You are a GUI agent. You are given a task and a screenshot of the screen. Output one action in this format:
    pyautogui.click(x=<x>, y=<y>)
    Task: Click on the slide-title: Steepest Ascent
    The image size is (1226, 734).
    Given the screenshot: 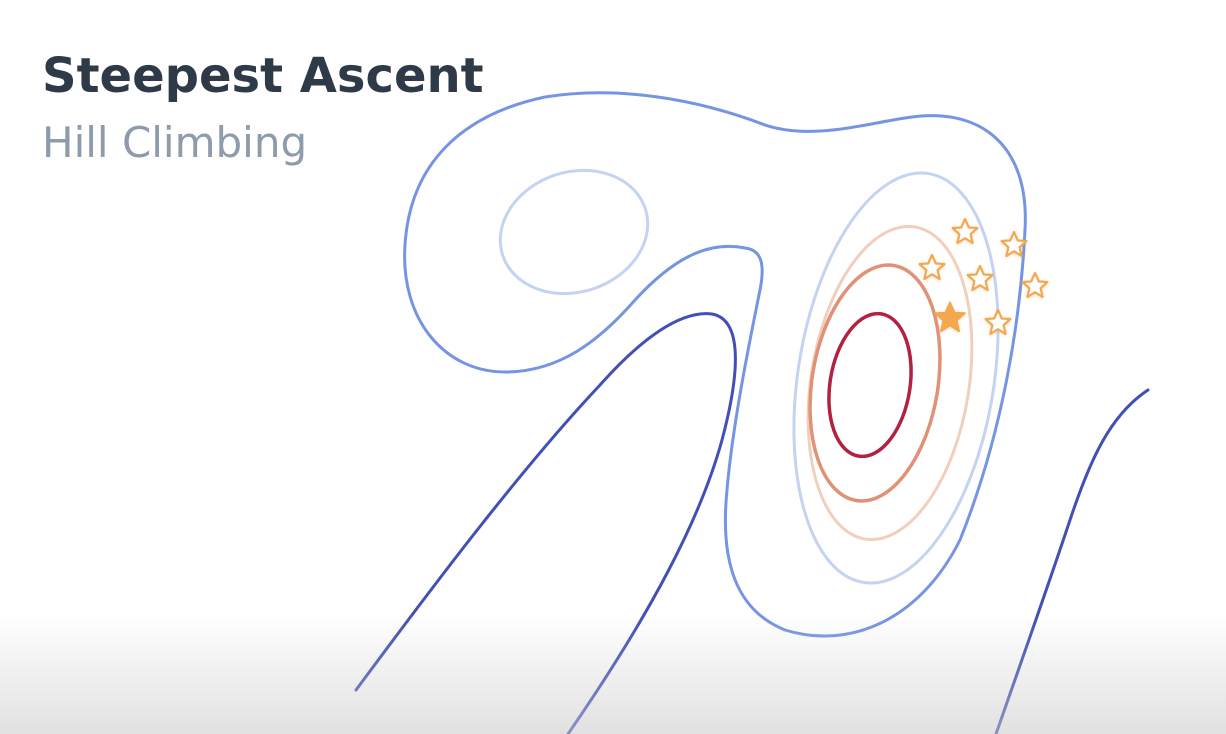 What is the action you would take?
    pyautogui.click(x=263, y=76)
    